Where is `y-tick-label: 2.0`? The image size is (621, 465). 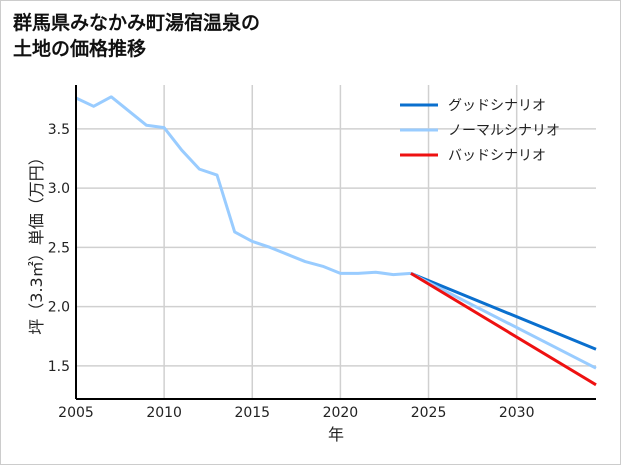 y-tick-label: 2.0 is located at coordinates (59, 308).